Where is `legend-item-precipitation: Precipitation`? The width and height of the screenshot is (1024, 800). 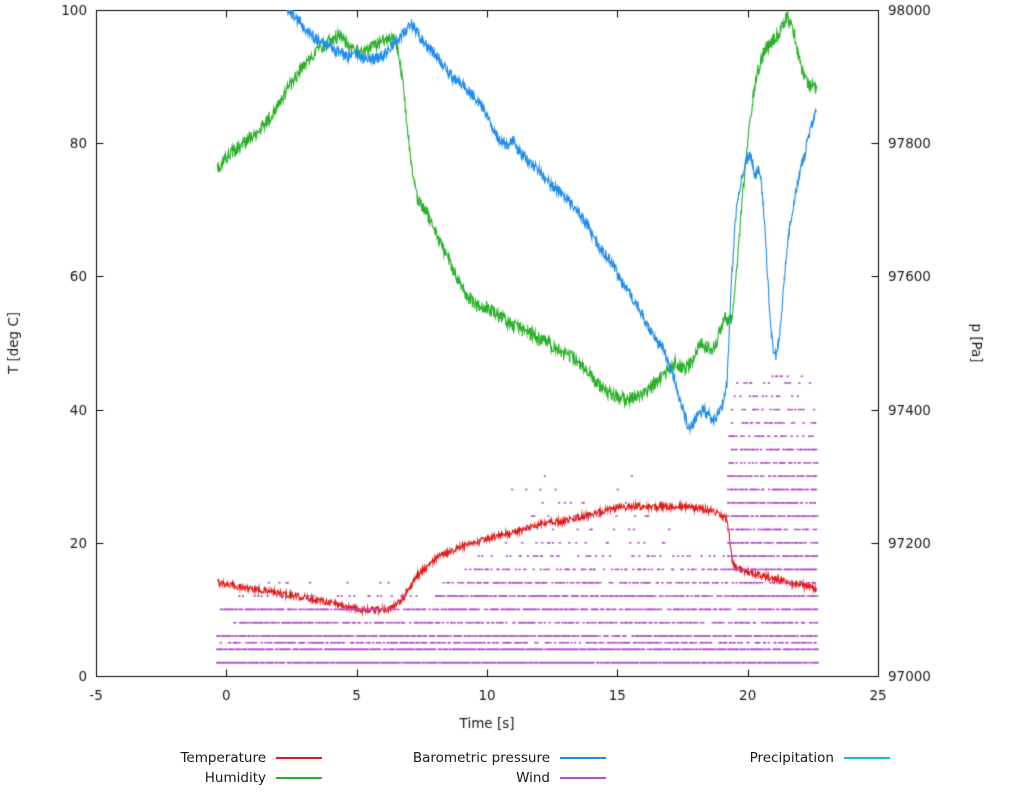
legend-item-precipitation: Precipitation is located at coordinates (748, 758).